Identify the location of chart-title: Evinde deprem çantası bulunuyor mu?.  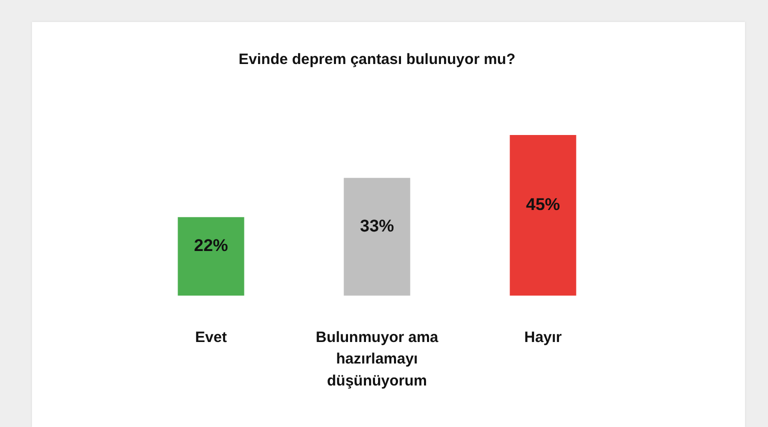
(377, 59).